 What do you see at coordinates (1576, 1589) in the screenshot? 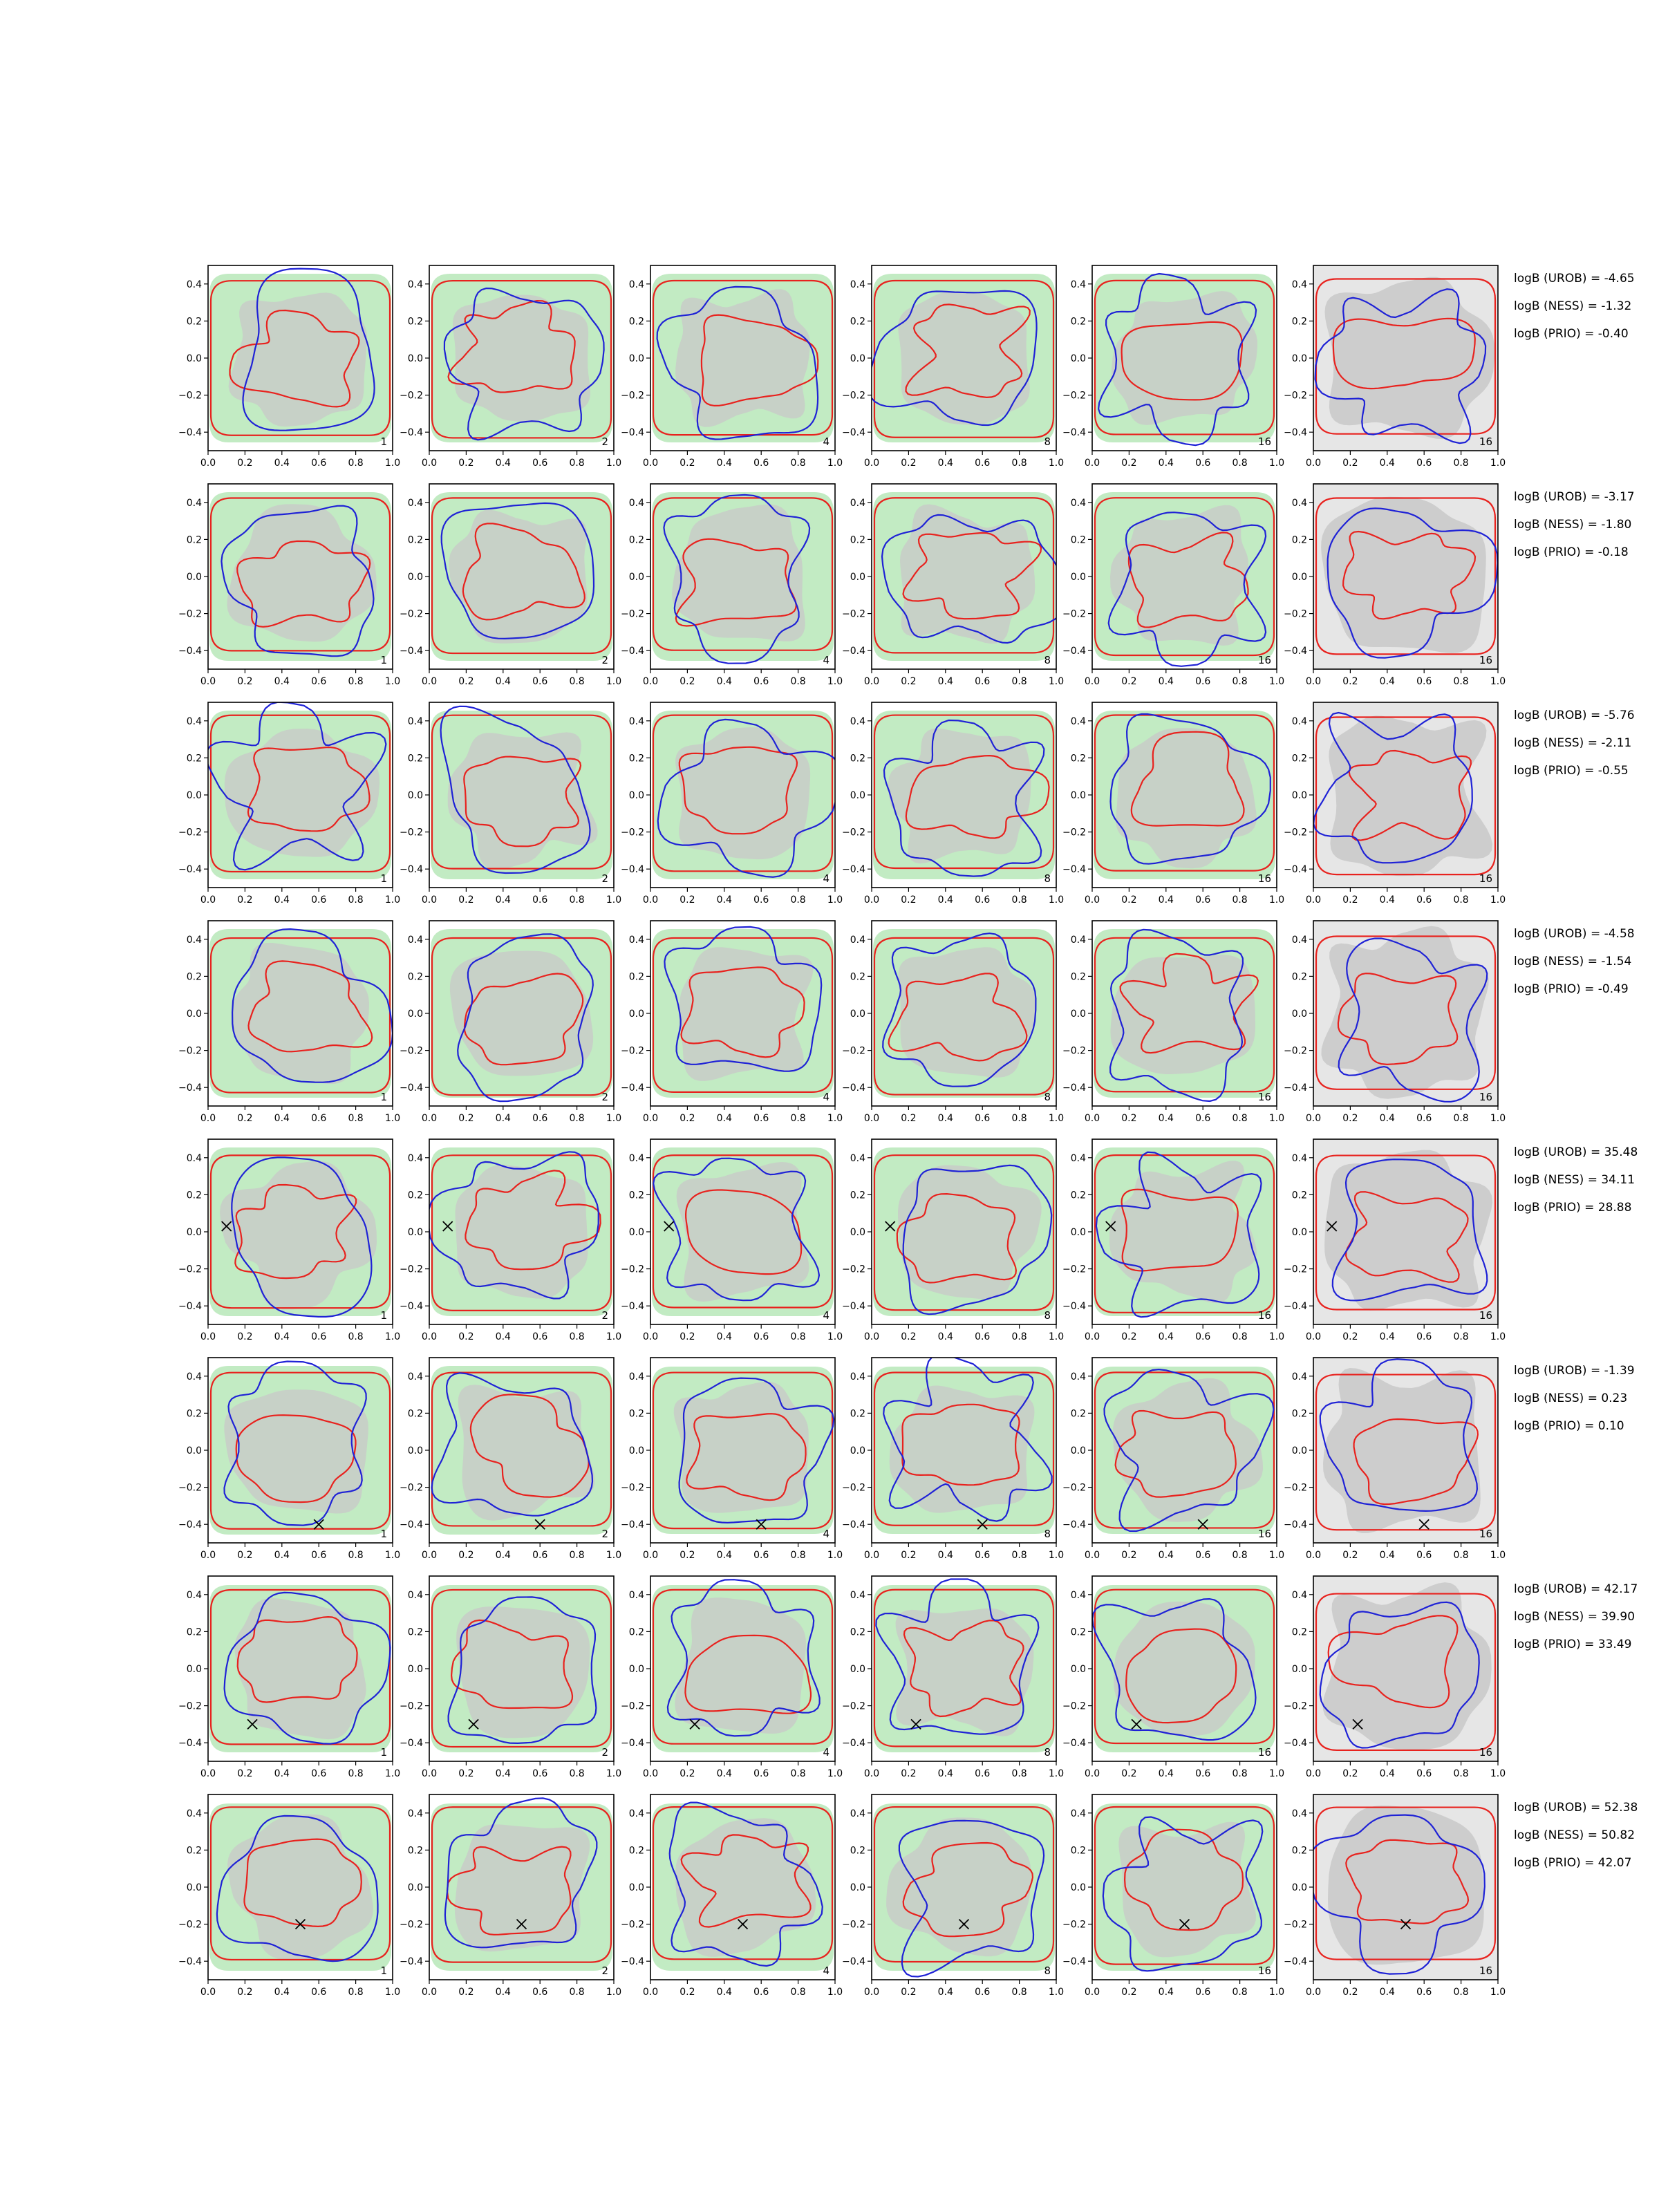
I see `logB-urob-label: logB (UROB) = 42.17` at bounding box center [1576, 1589].